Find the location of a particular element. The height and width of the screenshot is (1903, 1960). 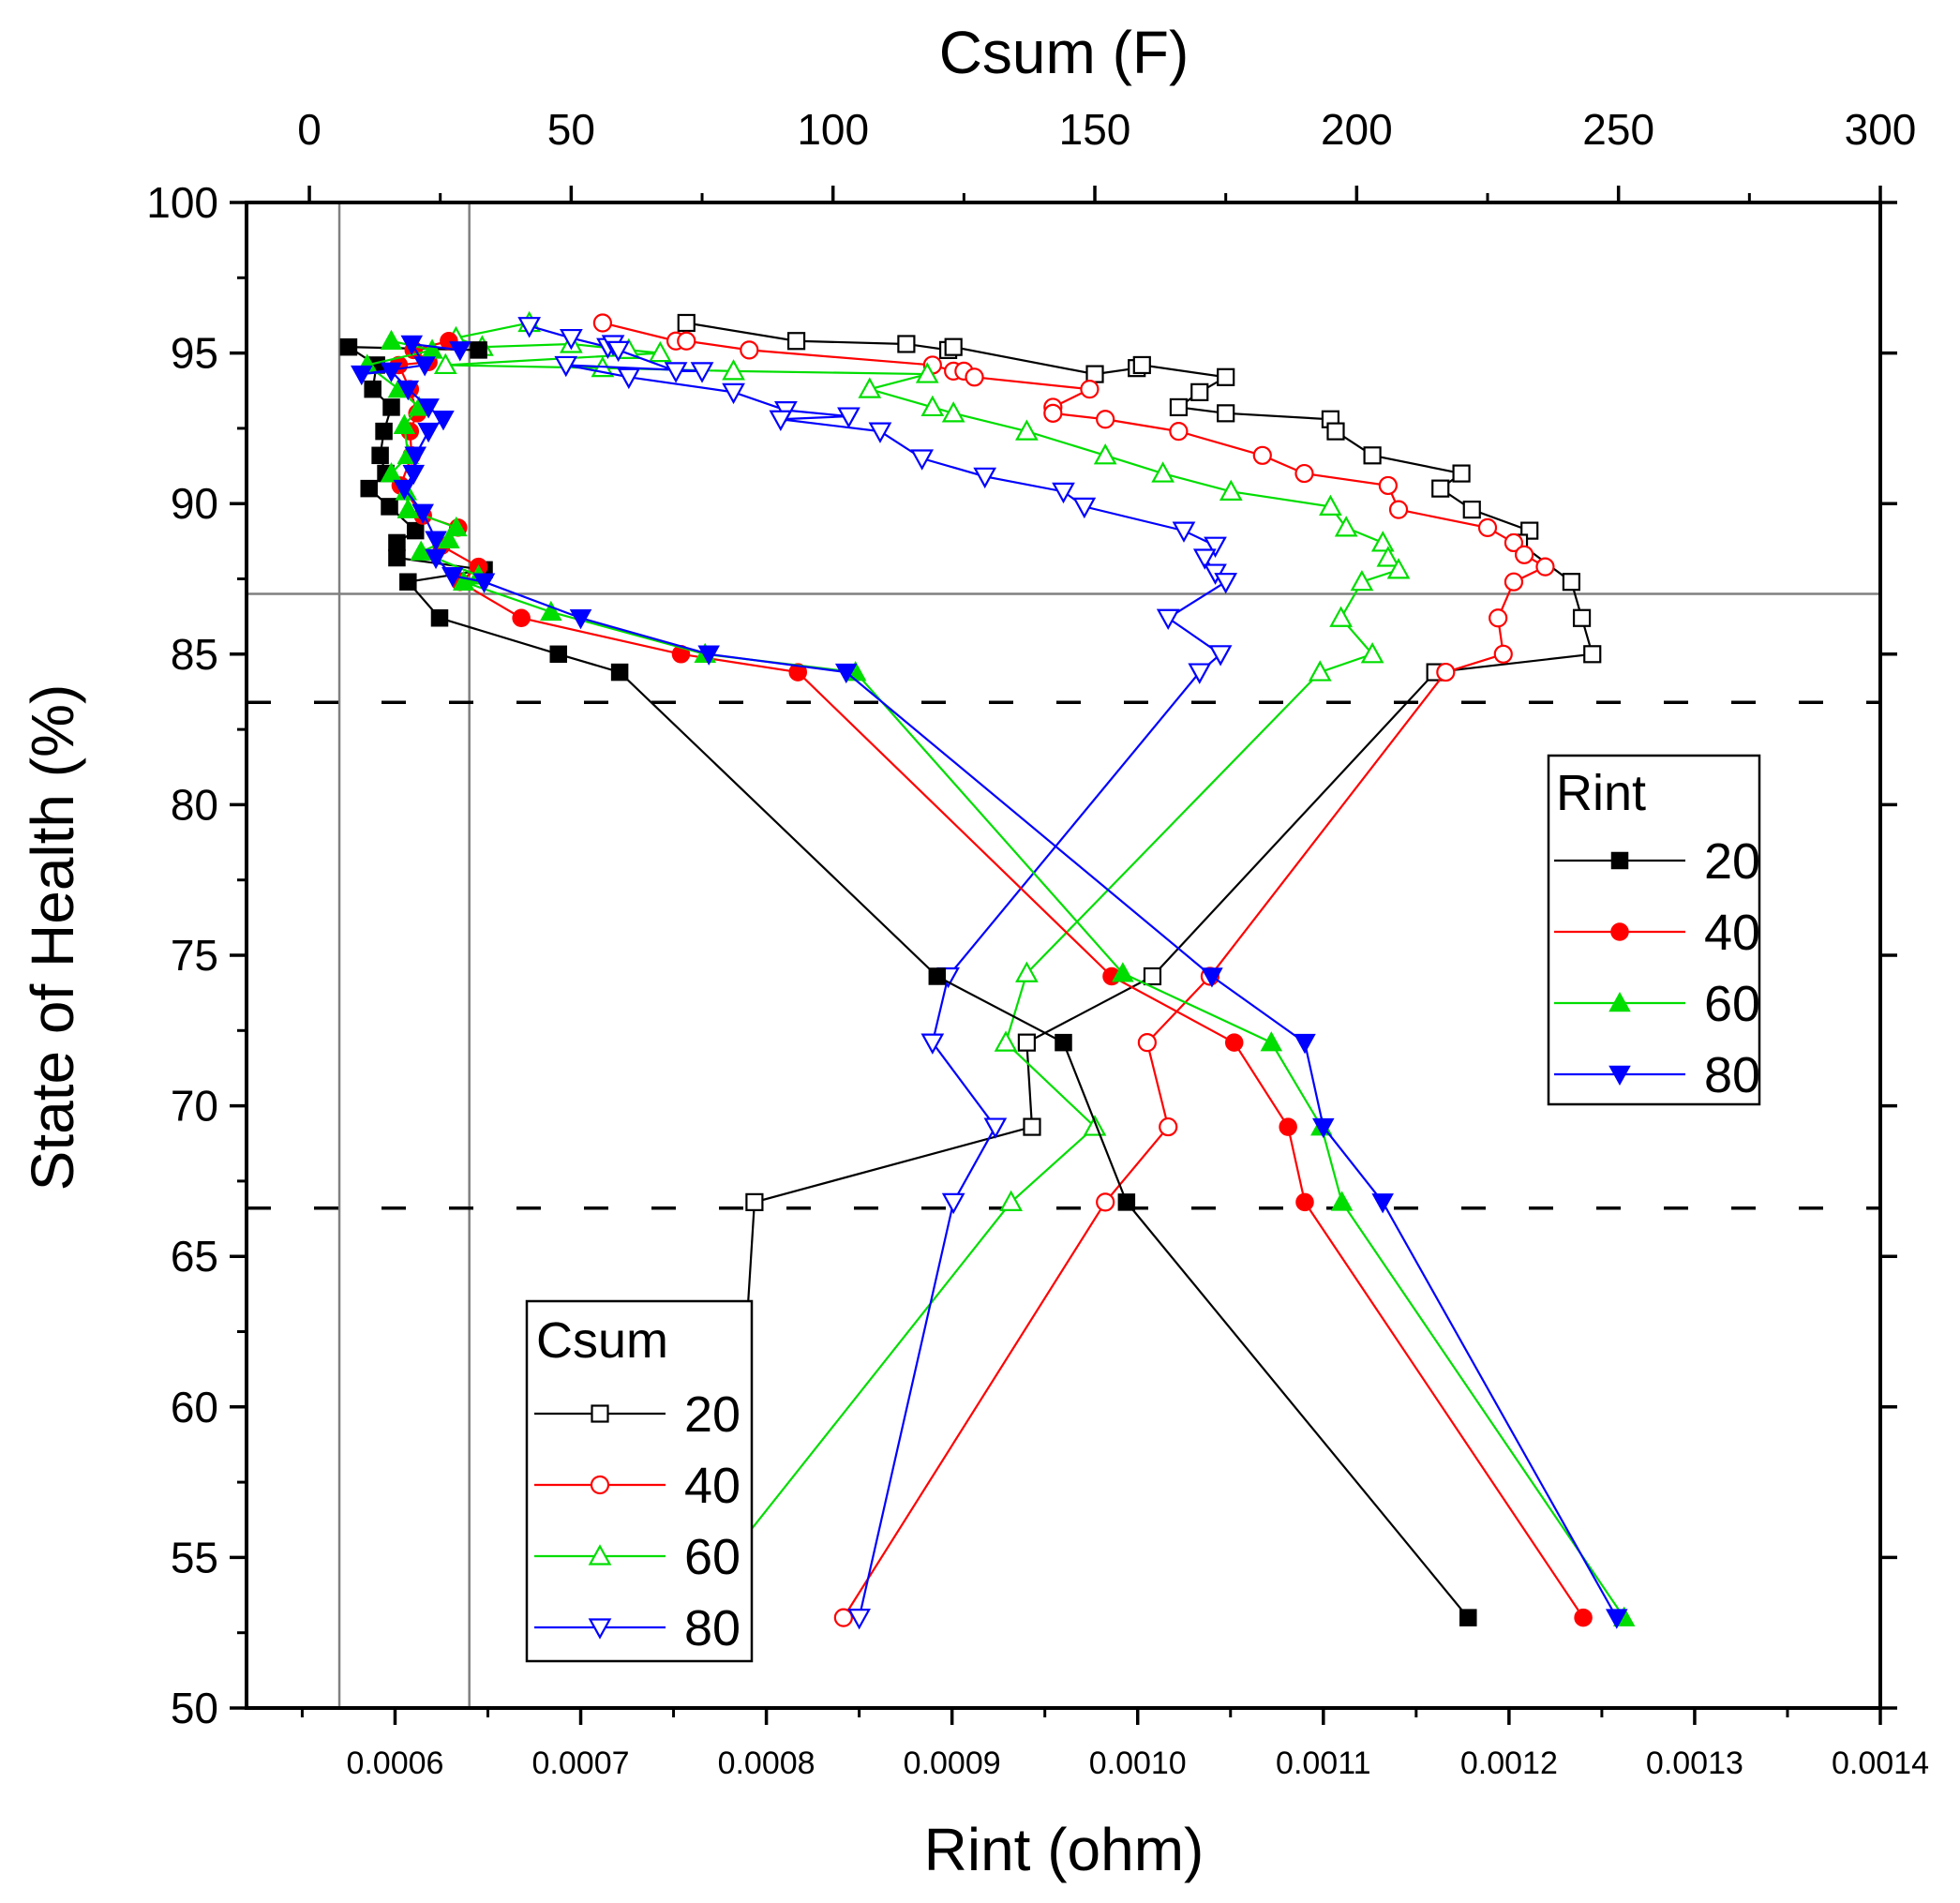

x-tick-label-bottom: 0.0011 is located at coordinates (1323, 1763).